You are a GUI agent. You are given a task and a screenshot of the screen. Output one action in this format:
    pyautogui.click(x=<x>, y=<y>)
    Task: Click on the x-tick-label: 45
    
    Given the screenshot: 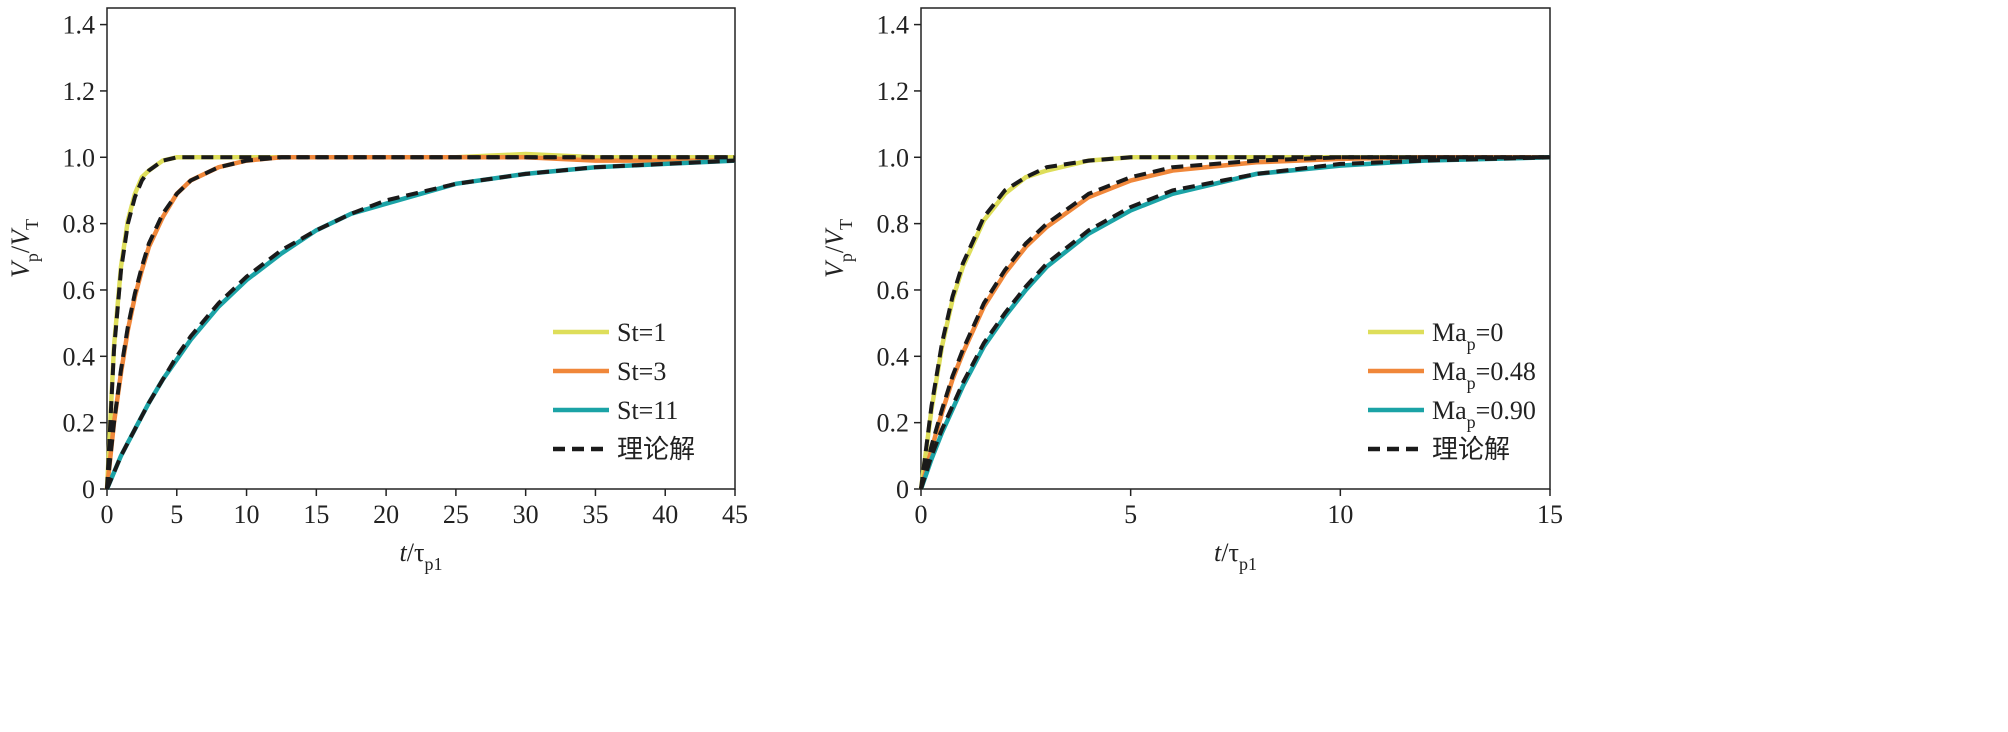 What is the action you would take?
    pyautogui.click(x=735, y=514)
    